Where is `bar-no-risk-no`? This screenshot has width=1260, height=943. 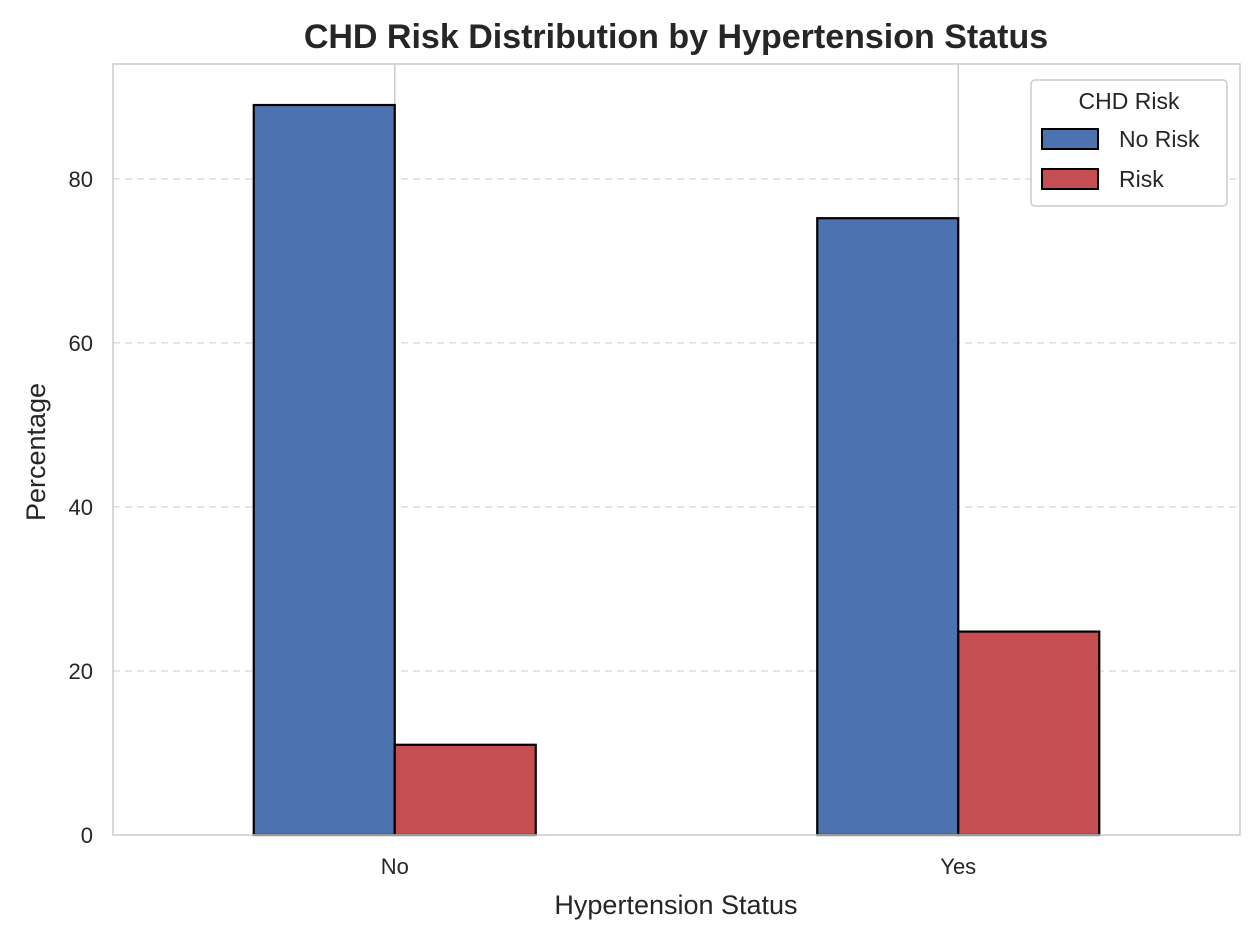
bar-no-risk-no is located at coordinates (324, 470).